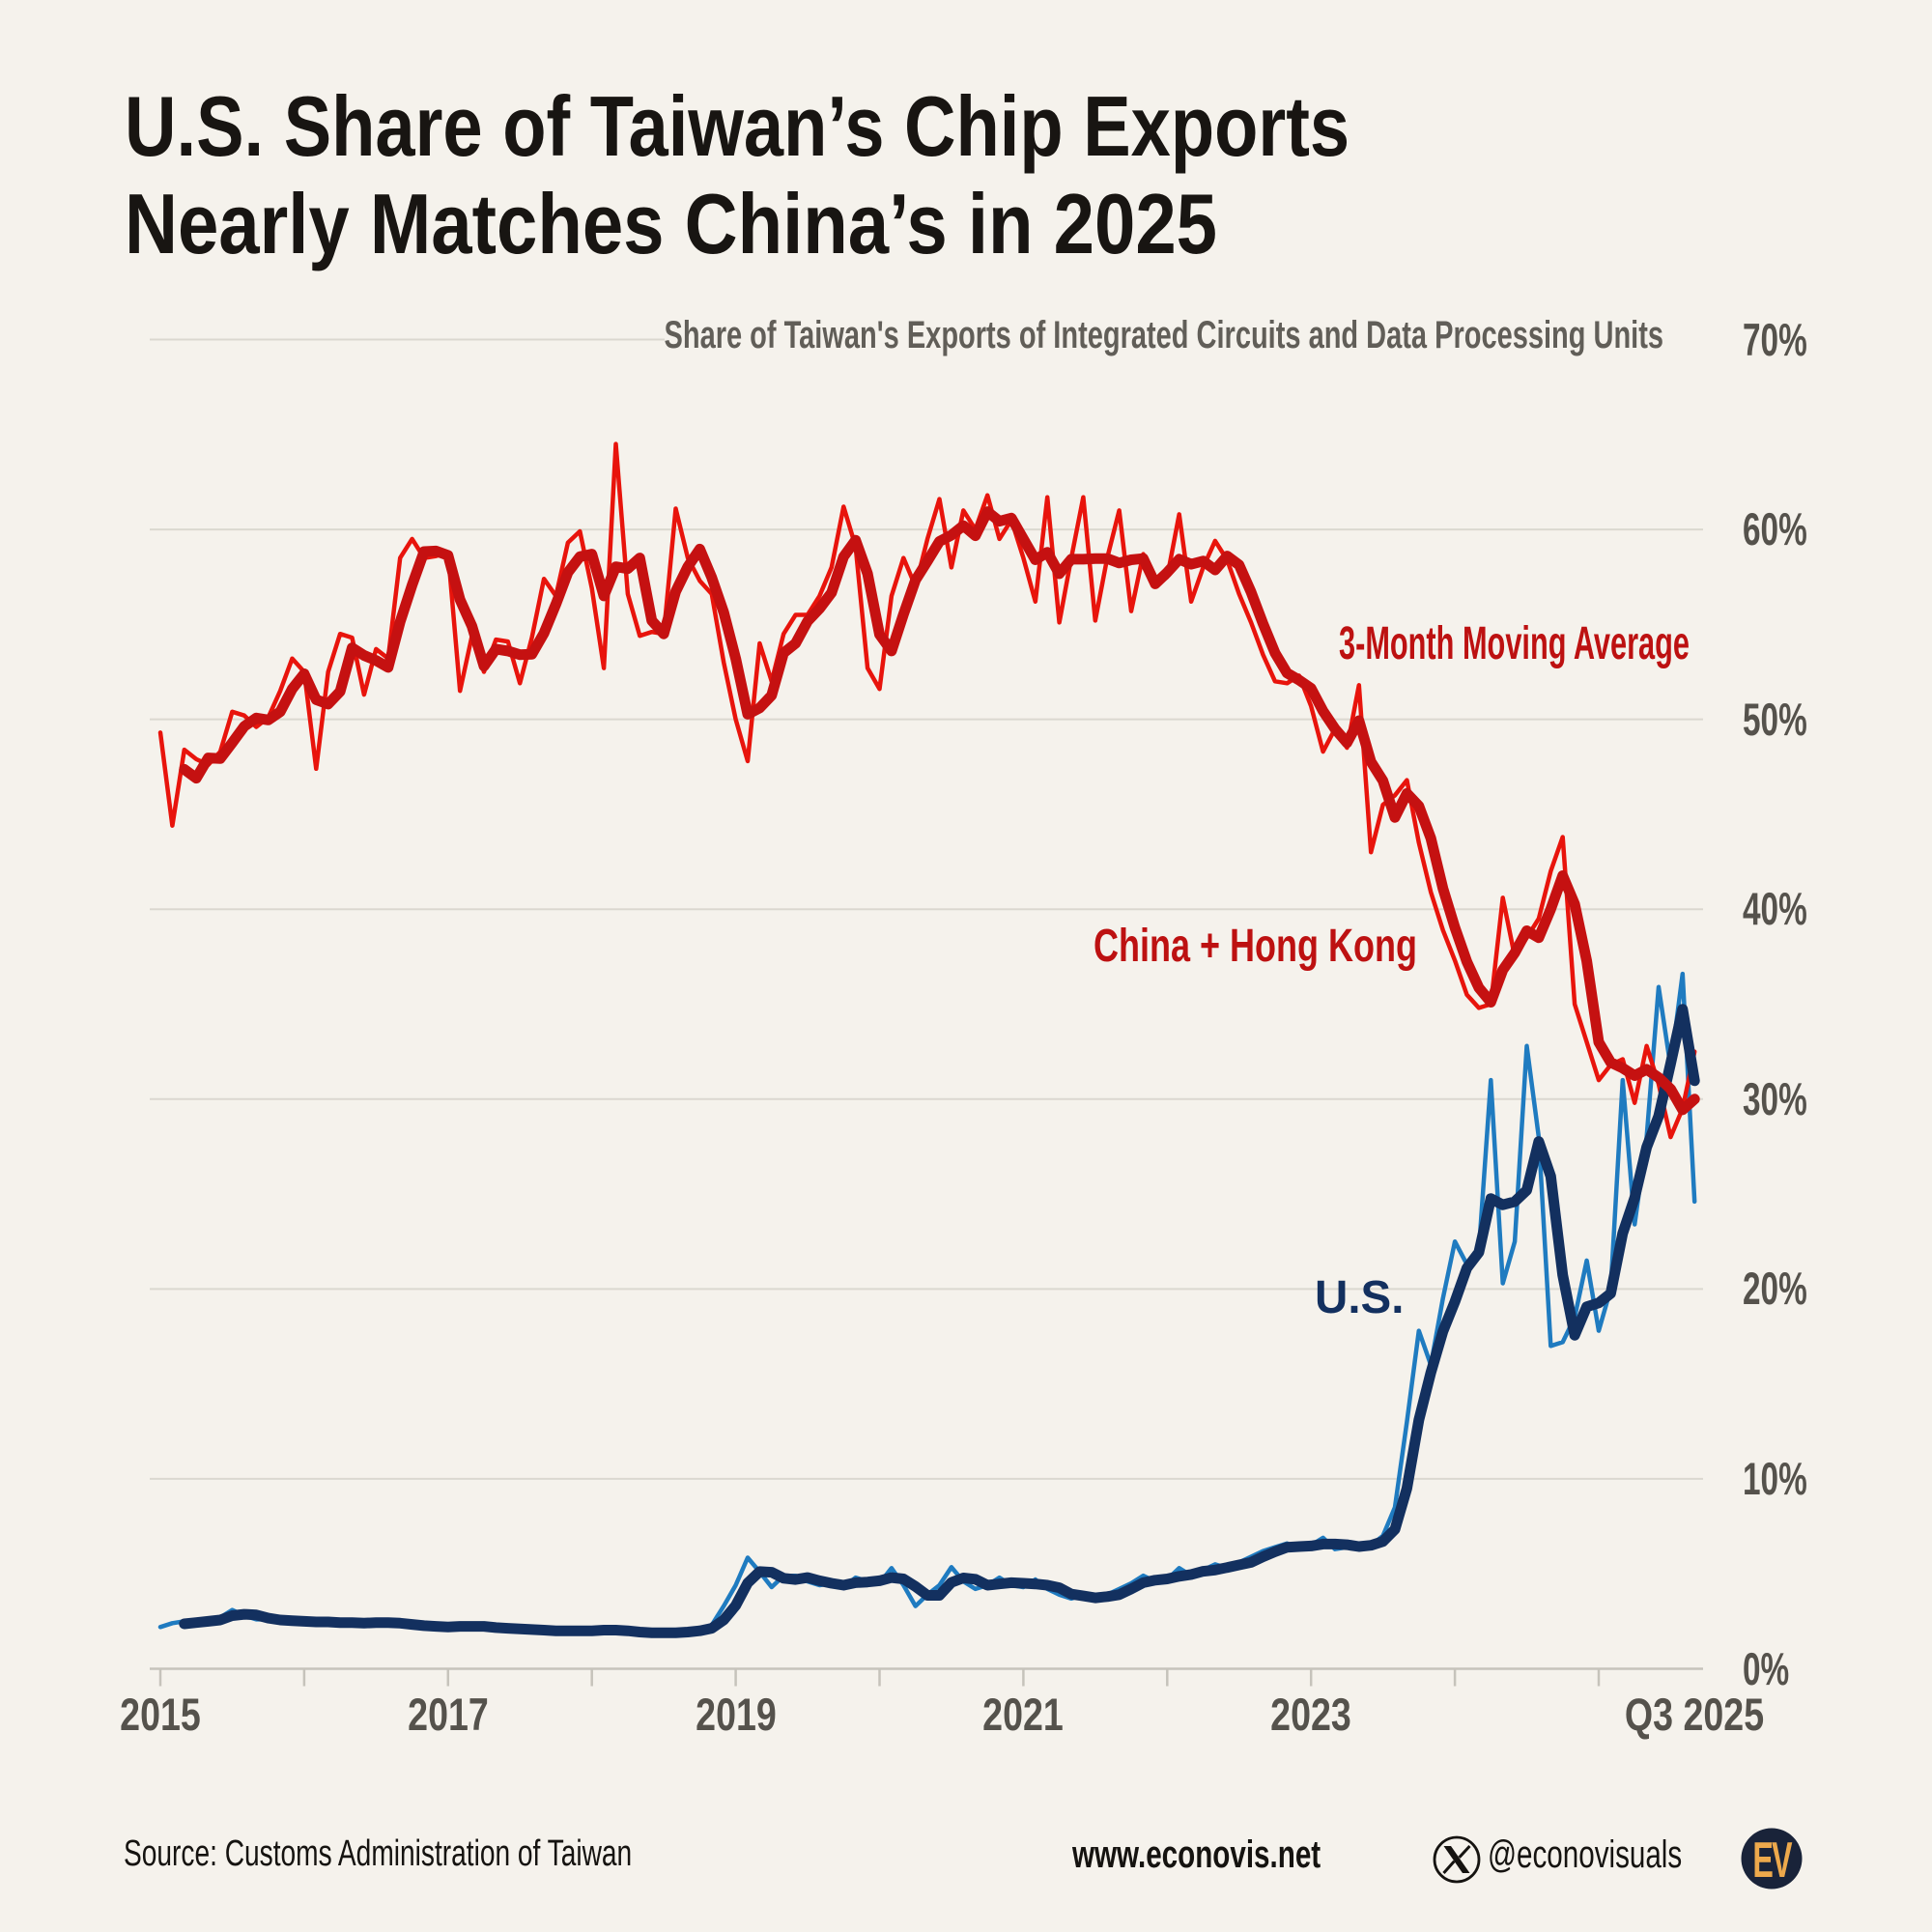 The height and width of the screenshot is (1932, 1932). What do you see at coordinates (1772, 1861) in the screenshot?
I see `svg-text: EV` at bounding box center [1772, 1861].